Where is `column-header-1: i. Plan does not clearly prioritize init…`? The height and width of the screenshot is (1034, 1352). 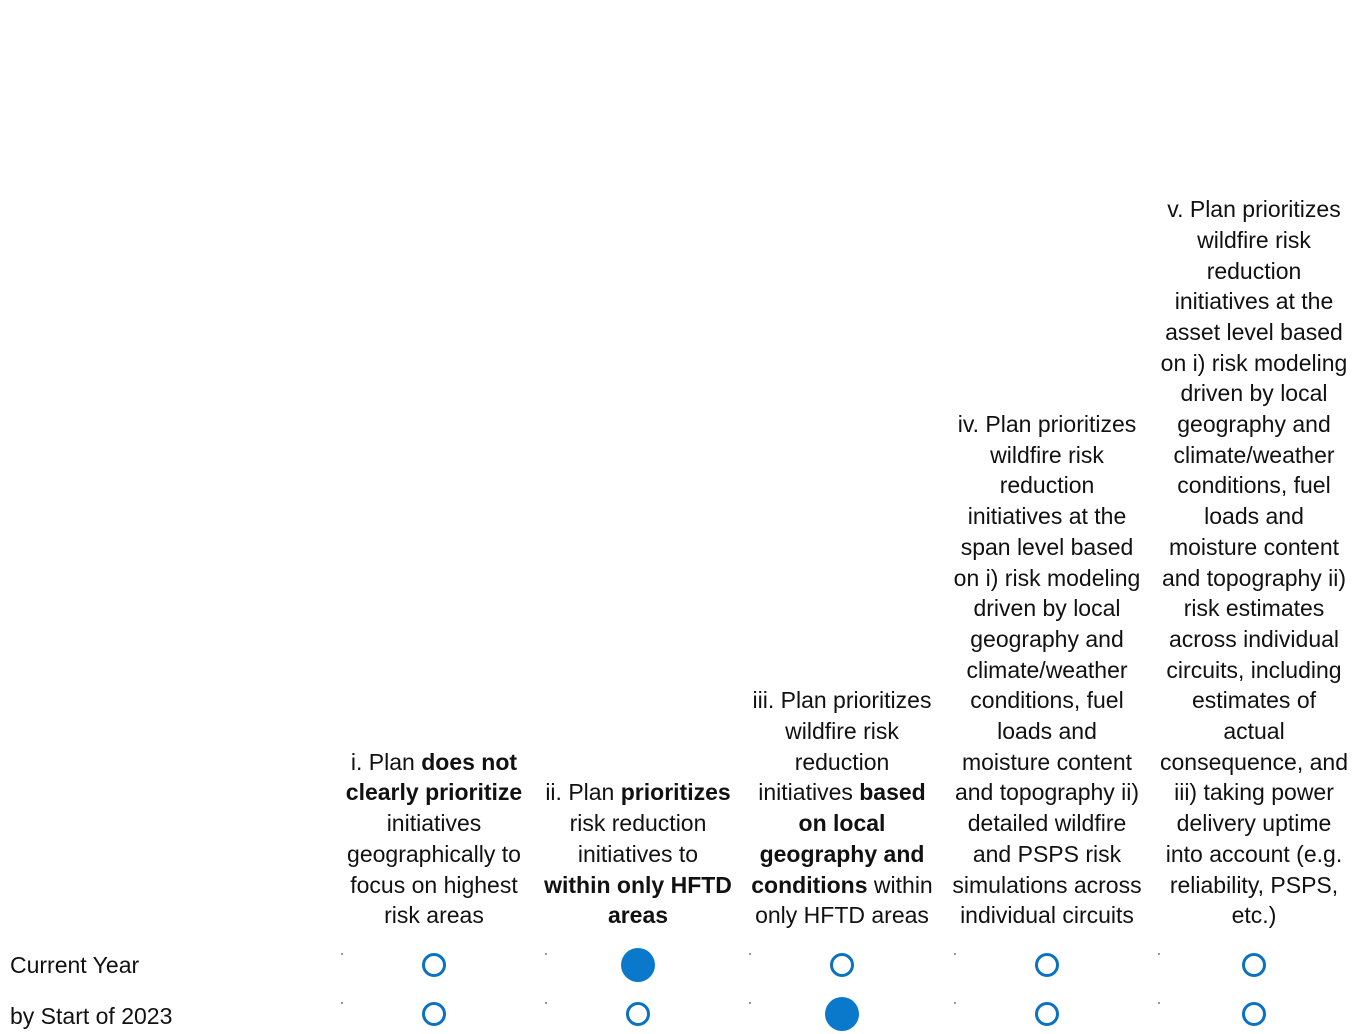
column-header-1: i. Plan does not clearly prioritize init… is located at coordinates (434, 839).